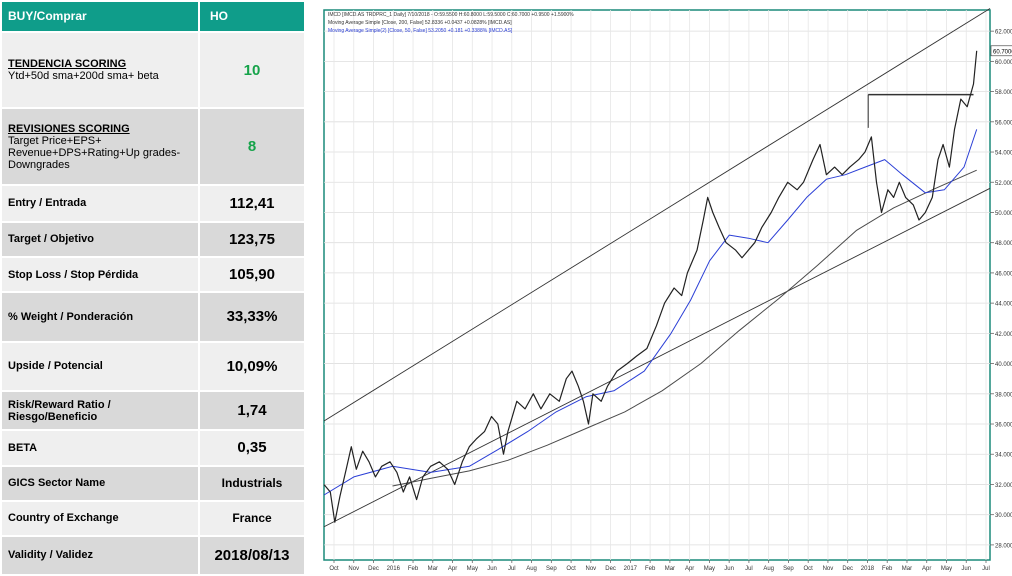 The image size is (1012, 576). I want to click on score-description: Ytd+50d sma+200d sma+ beta, so click(83, 76).